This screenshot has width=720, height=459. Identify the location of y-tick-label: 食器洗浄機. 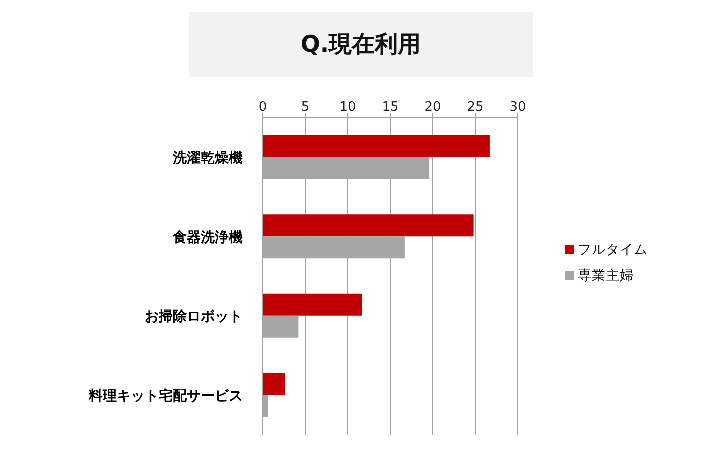
(207, 238).